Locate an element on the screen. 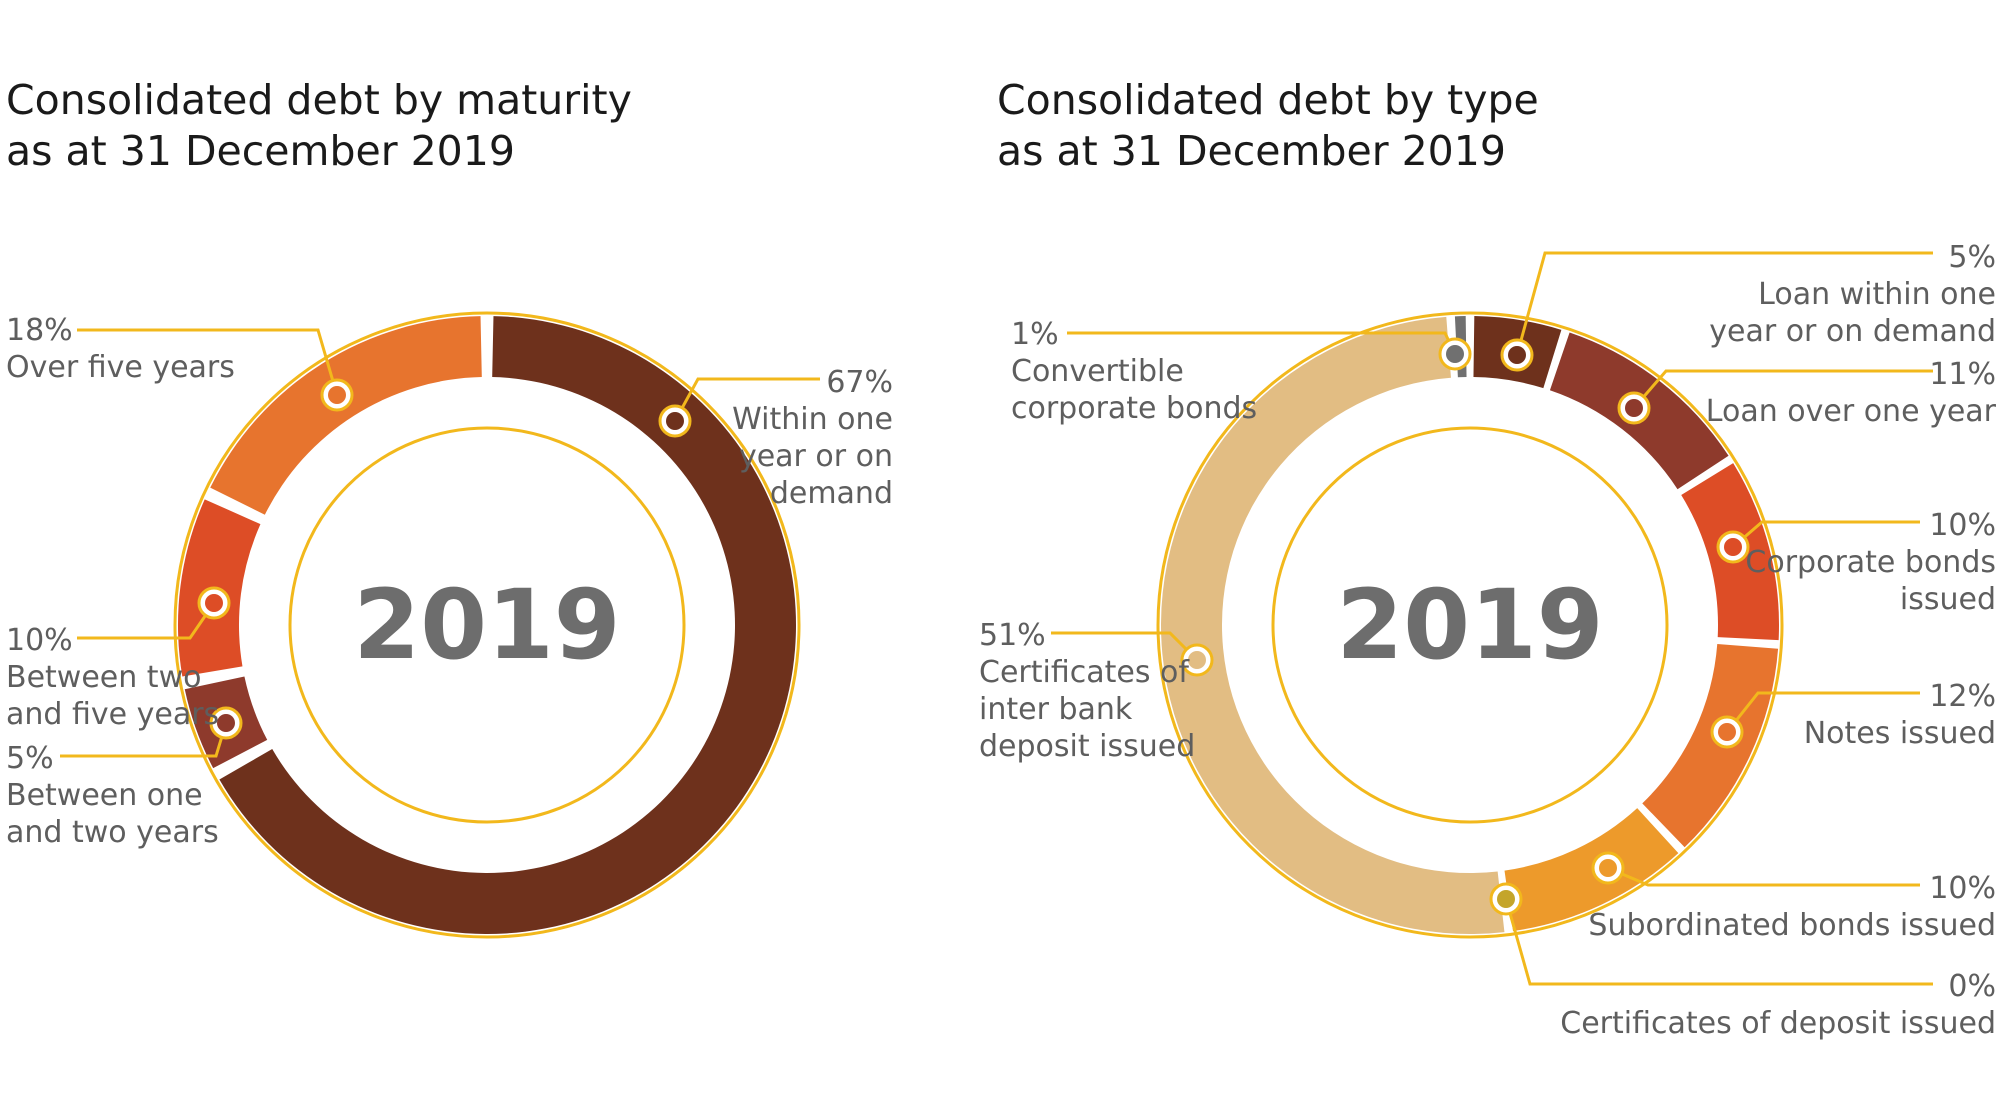 This screenshot has height=1093, width=2000. maturity-chart-subtitle: as at 31 December 2019 is located at coordinates (260, 151).